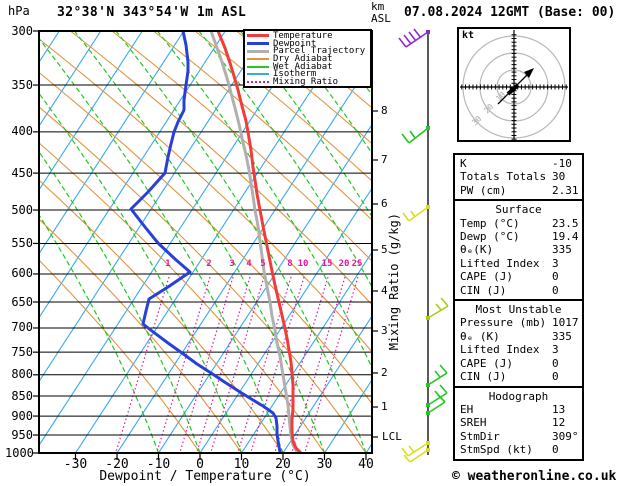 The height and width of the screenshot is (486, 629). Describe the element at coordinates (22, 415) in the screenshot. I see `pressure-tick-label: 900` at that location.